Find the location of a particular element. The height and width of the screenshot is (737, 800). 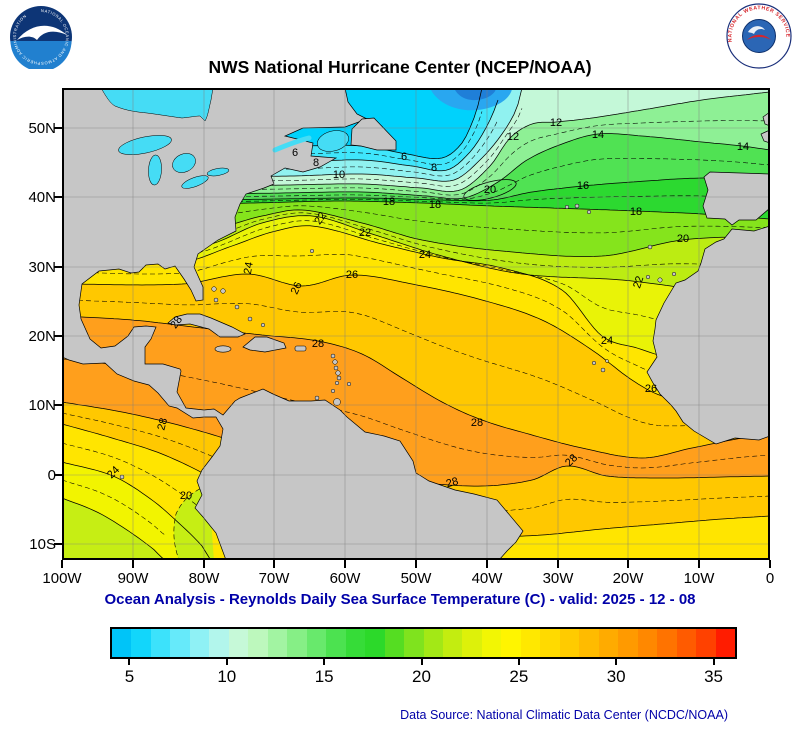

land-iberia is located at coordinates (736, 198).